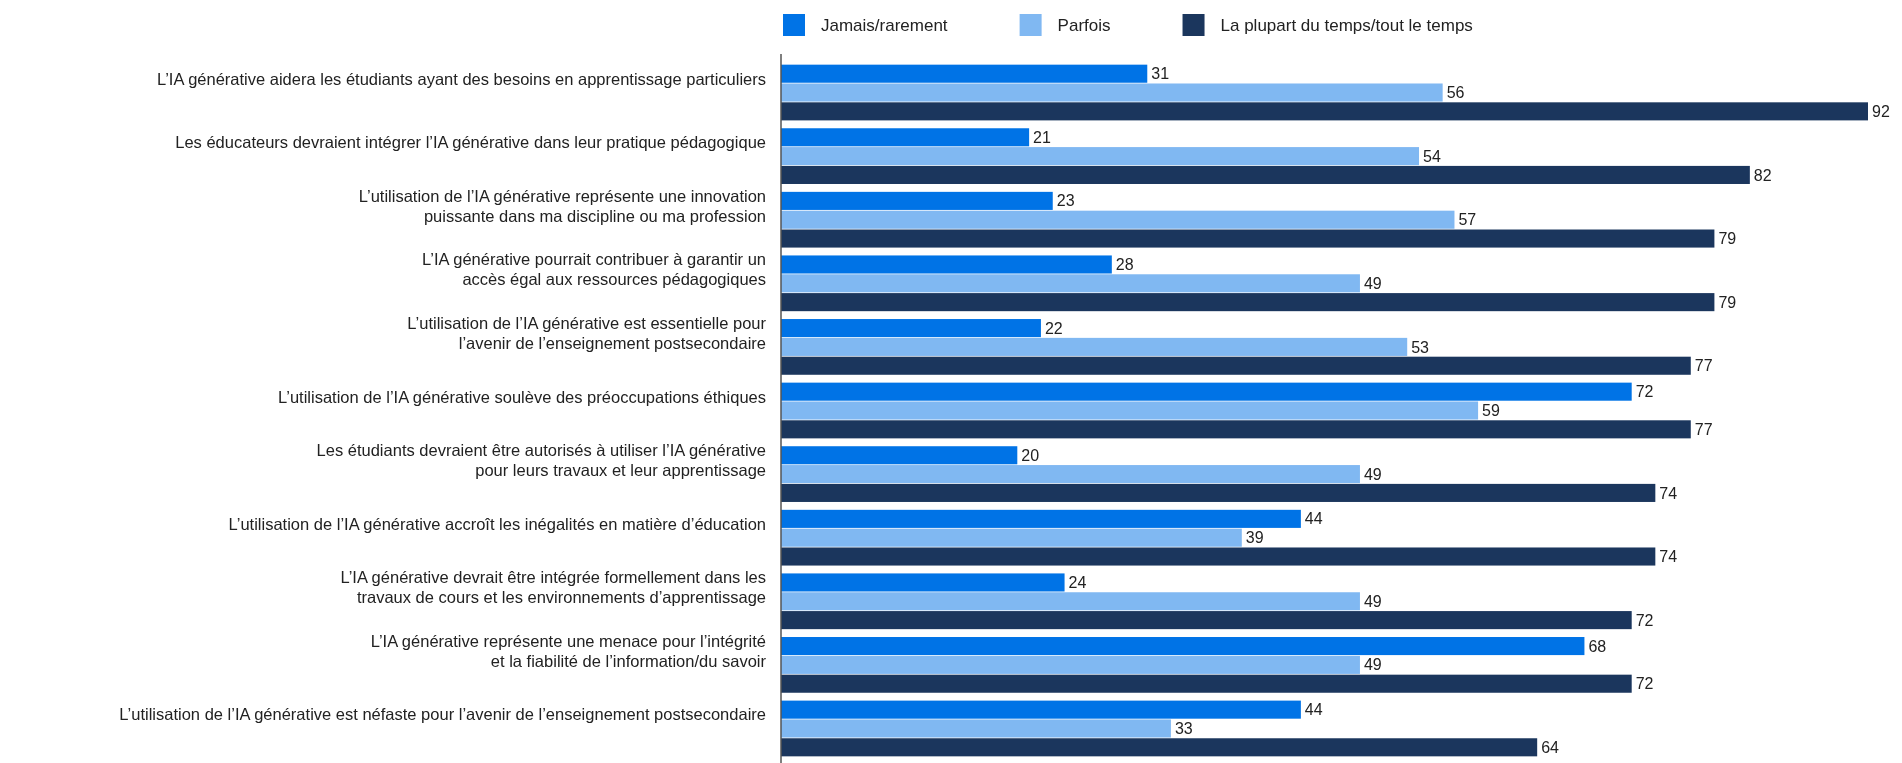 The height and width of the screenshot is (763, 1902). What do you see at coordinates (541, 460) in the screenshot?
I see `y-tick-label: Les étudiants devraient être autorisés à utiliser l’IA générative pour leurs travaux et leur apprentissage` at bounding box center [541, 460].